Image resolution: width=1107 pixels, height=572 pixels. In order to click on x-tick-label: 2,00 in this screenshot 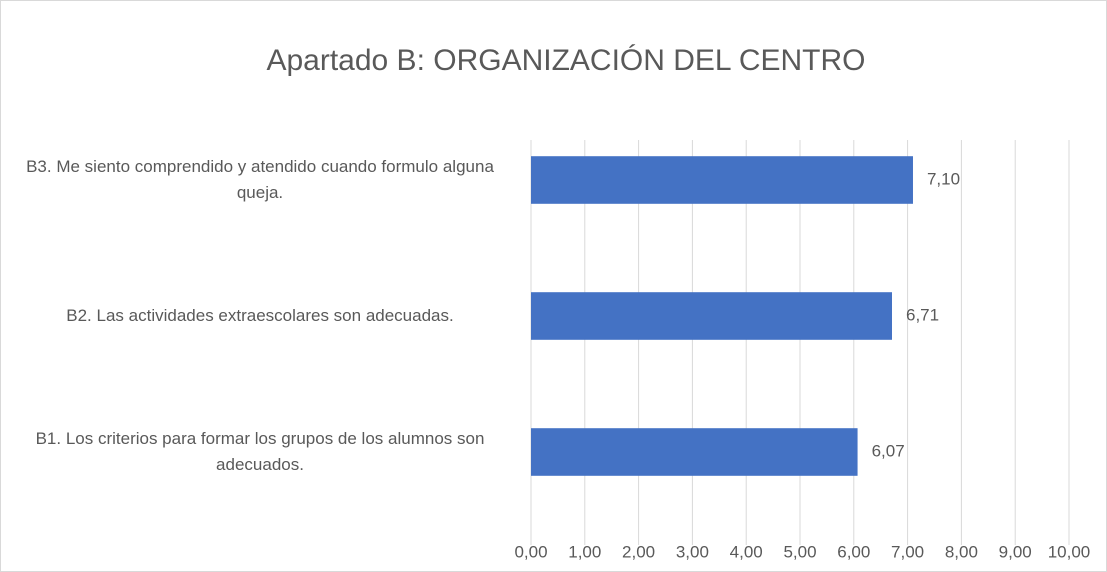, I will do `click(638, 551)`.